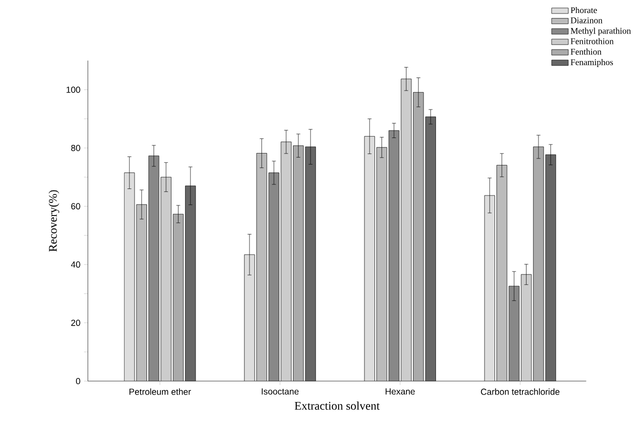 The width and height of the screenshot is (638, 431). What do you see at coordinates (586, 20) in the screenshot?
I see `legend-label: Diazinon` at bounding box center [586, 20].